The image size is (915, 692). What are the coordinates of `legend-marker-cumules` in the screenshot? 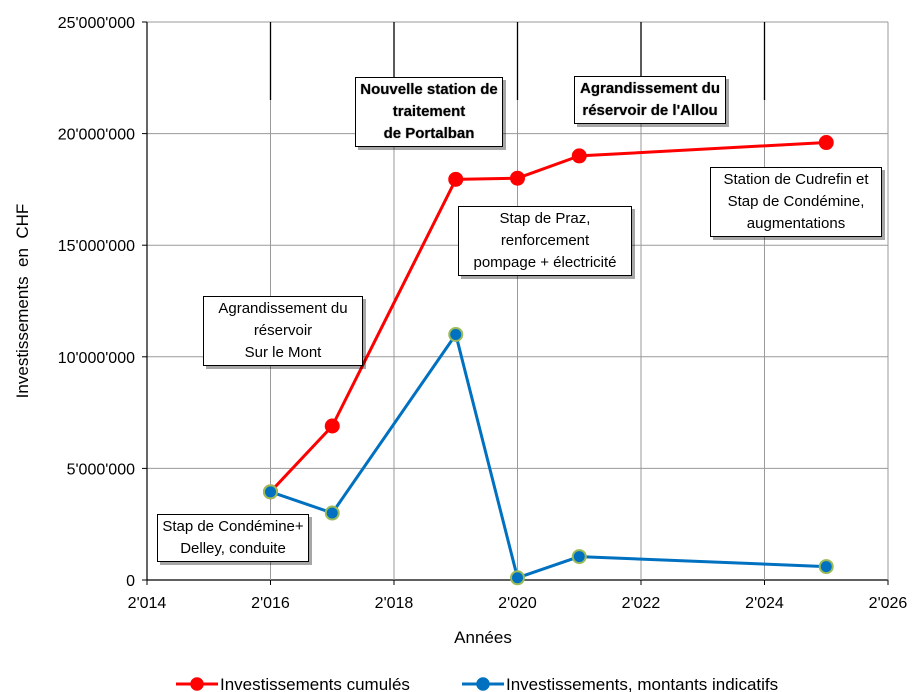 It's located at (197, 684).